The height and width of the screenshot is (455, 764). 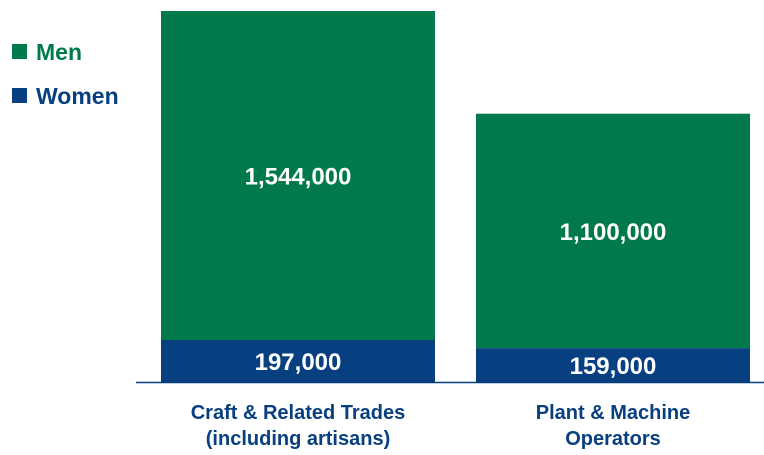 What do you see at coordinates (59, 52) in the screenshot?
I see `legend-label-men: Men` at bounding box center [59, 52].